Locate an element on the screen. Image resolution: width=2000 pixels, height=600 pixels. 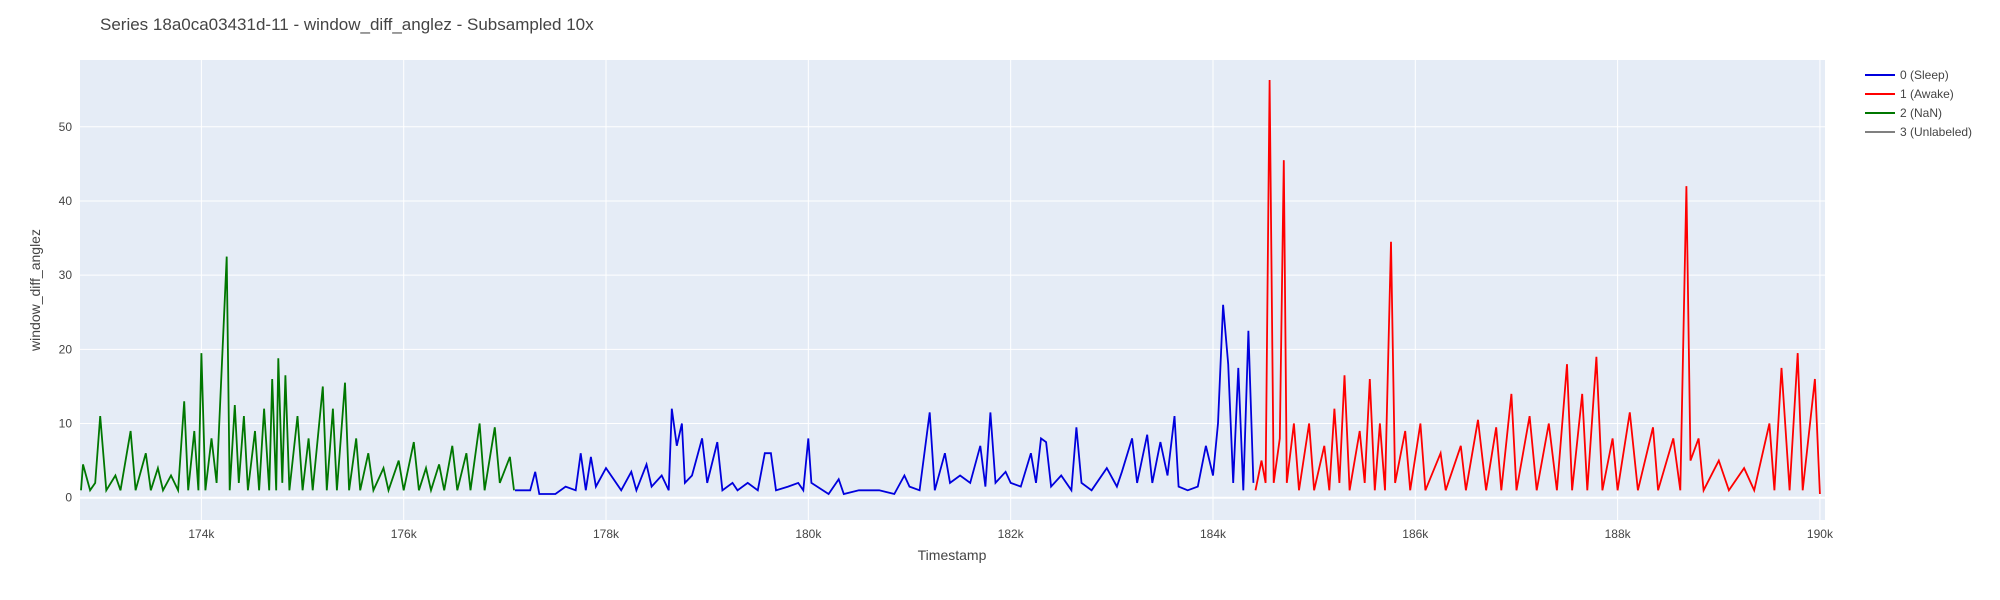
x-tick-label: 186k is located at coordinates (1415, 534).